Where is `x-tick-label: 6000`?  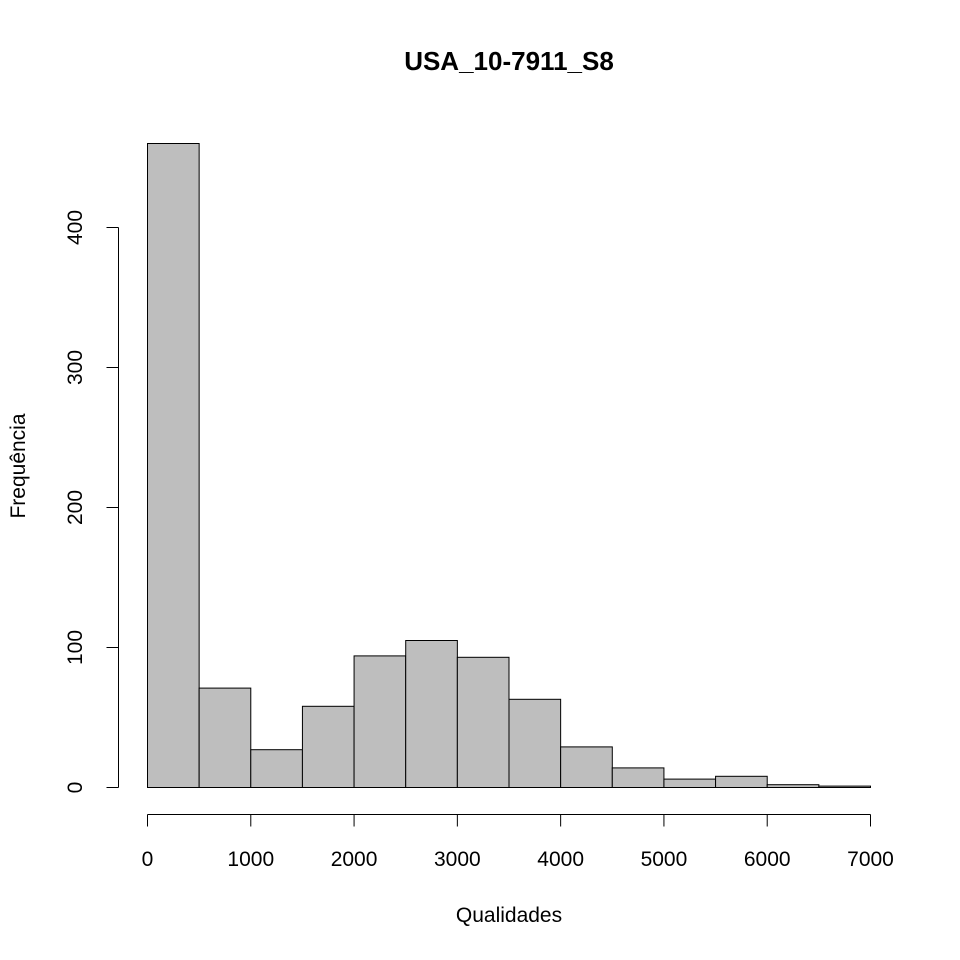 x-tick-label: 6000 is located at coordinates (767, 859).